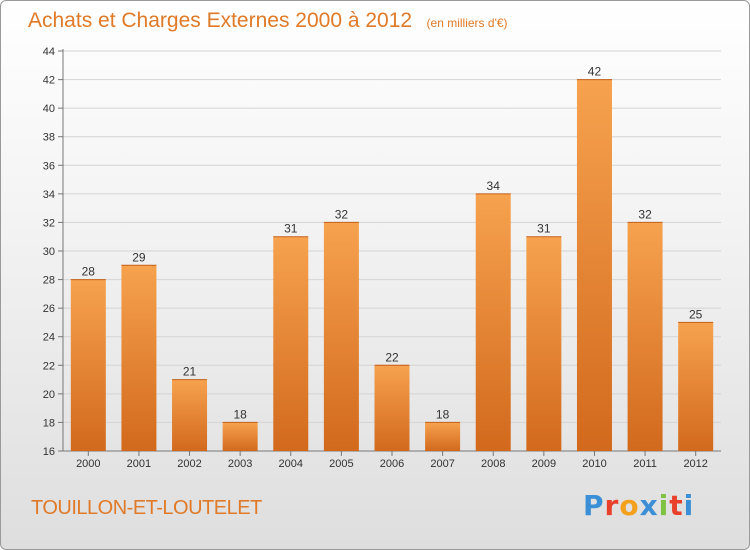 The image size is (750, 550). Describe the element at coordinates (544, 464) in the screenshot. I see `x-tick-label: 2009` at that location.